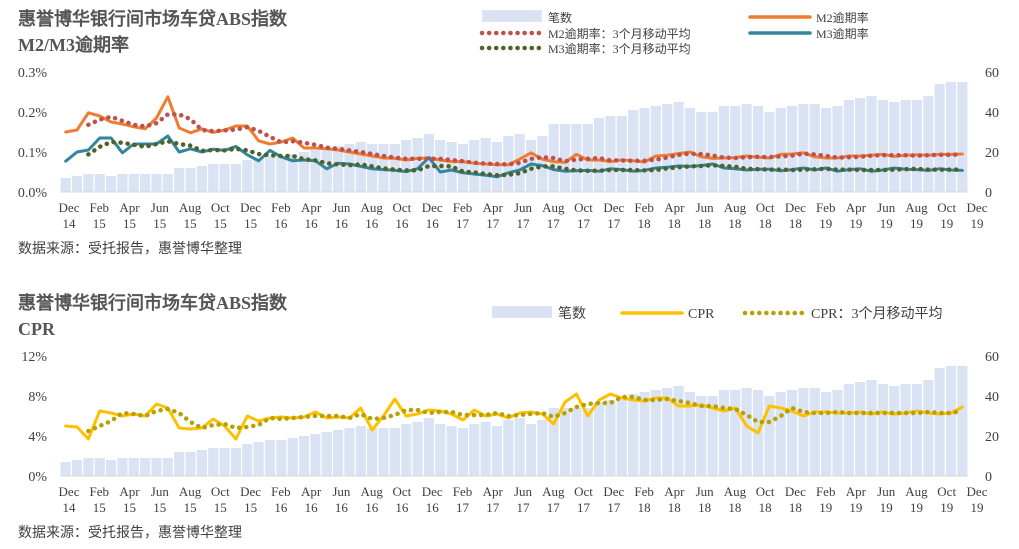 The image size is (1019, 549). What do you see at coordinates (37, 437) in the screenshot?
I see `y-left-tick-label: 4%` at bounding box center [37, 437].